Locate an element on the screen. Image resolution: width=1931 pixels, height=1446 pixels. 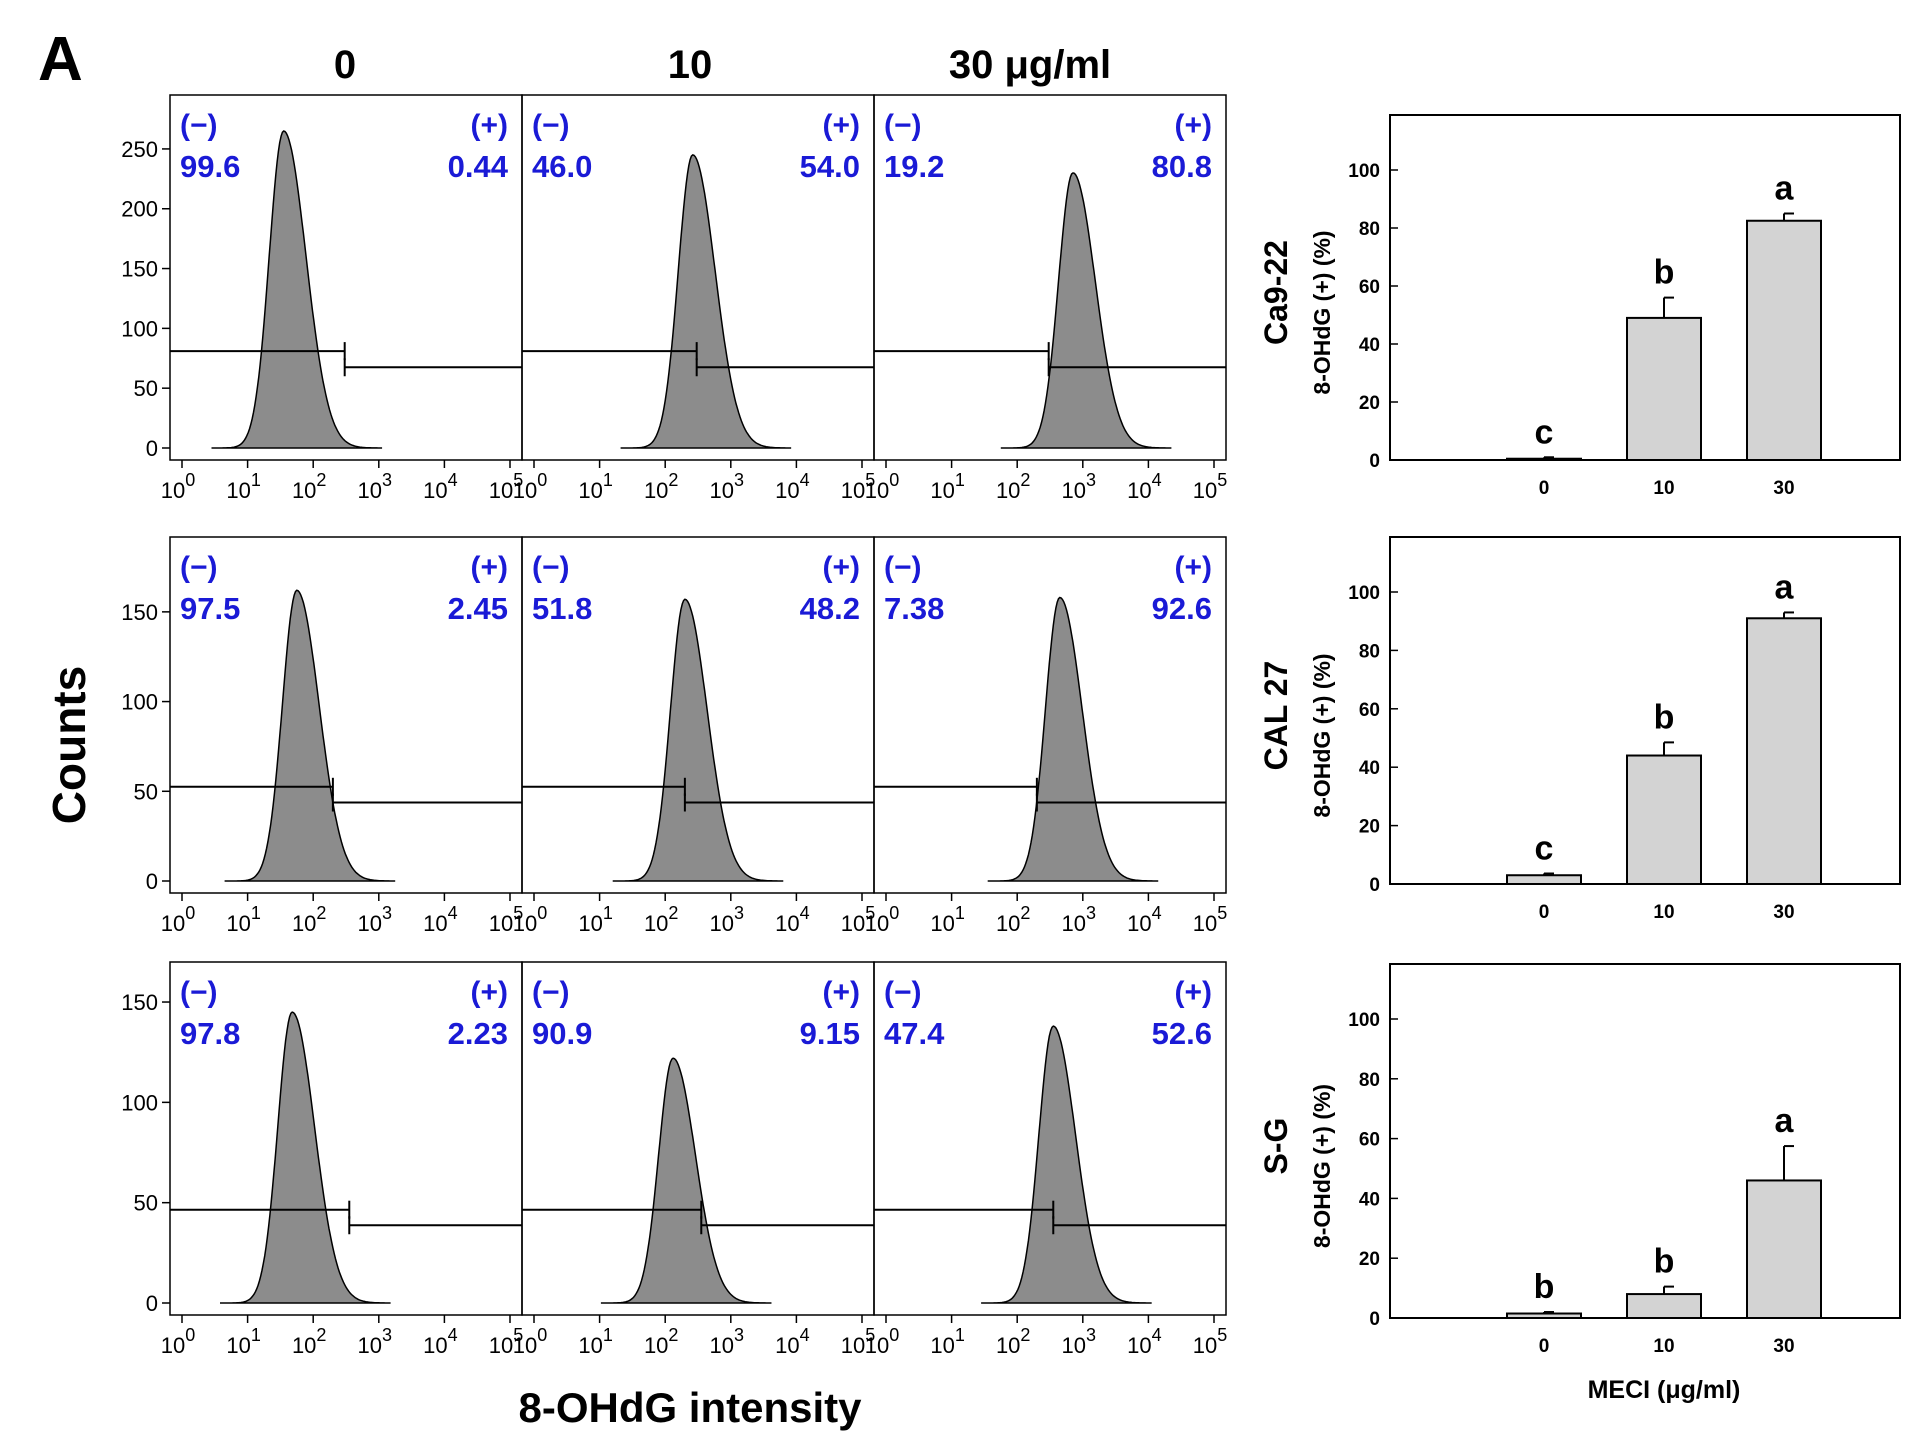
histogram-panel: (−) 97.5 (+) 2.45 100 10¹ 10² 10³ 10⁴ 10⁵ is located at coordinates (342, 736).